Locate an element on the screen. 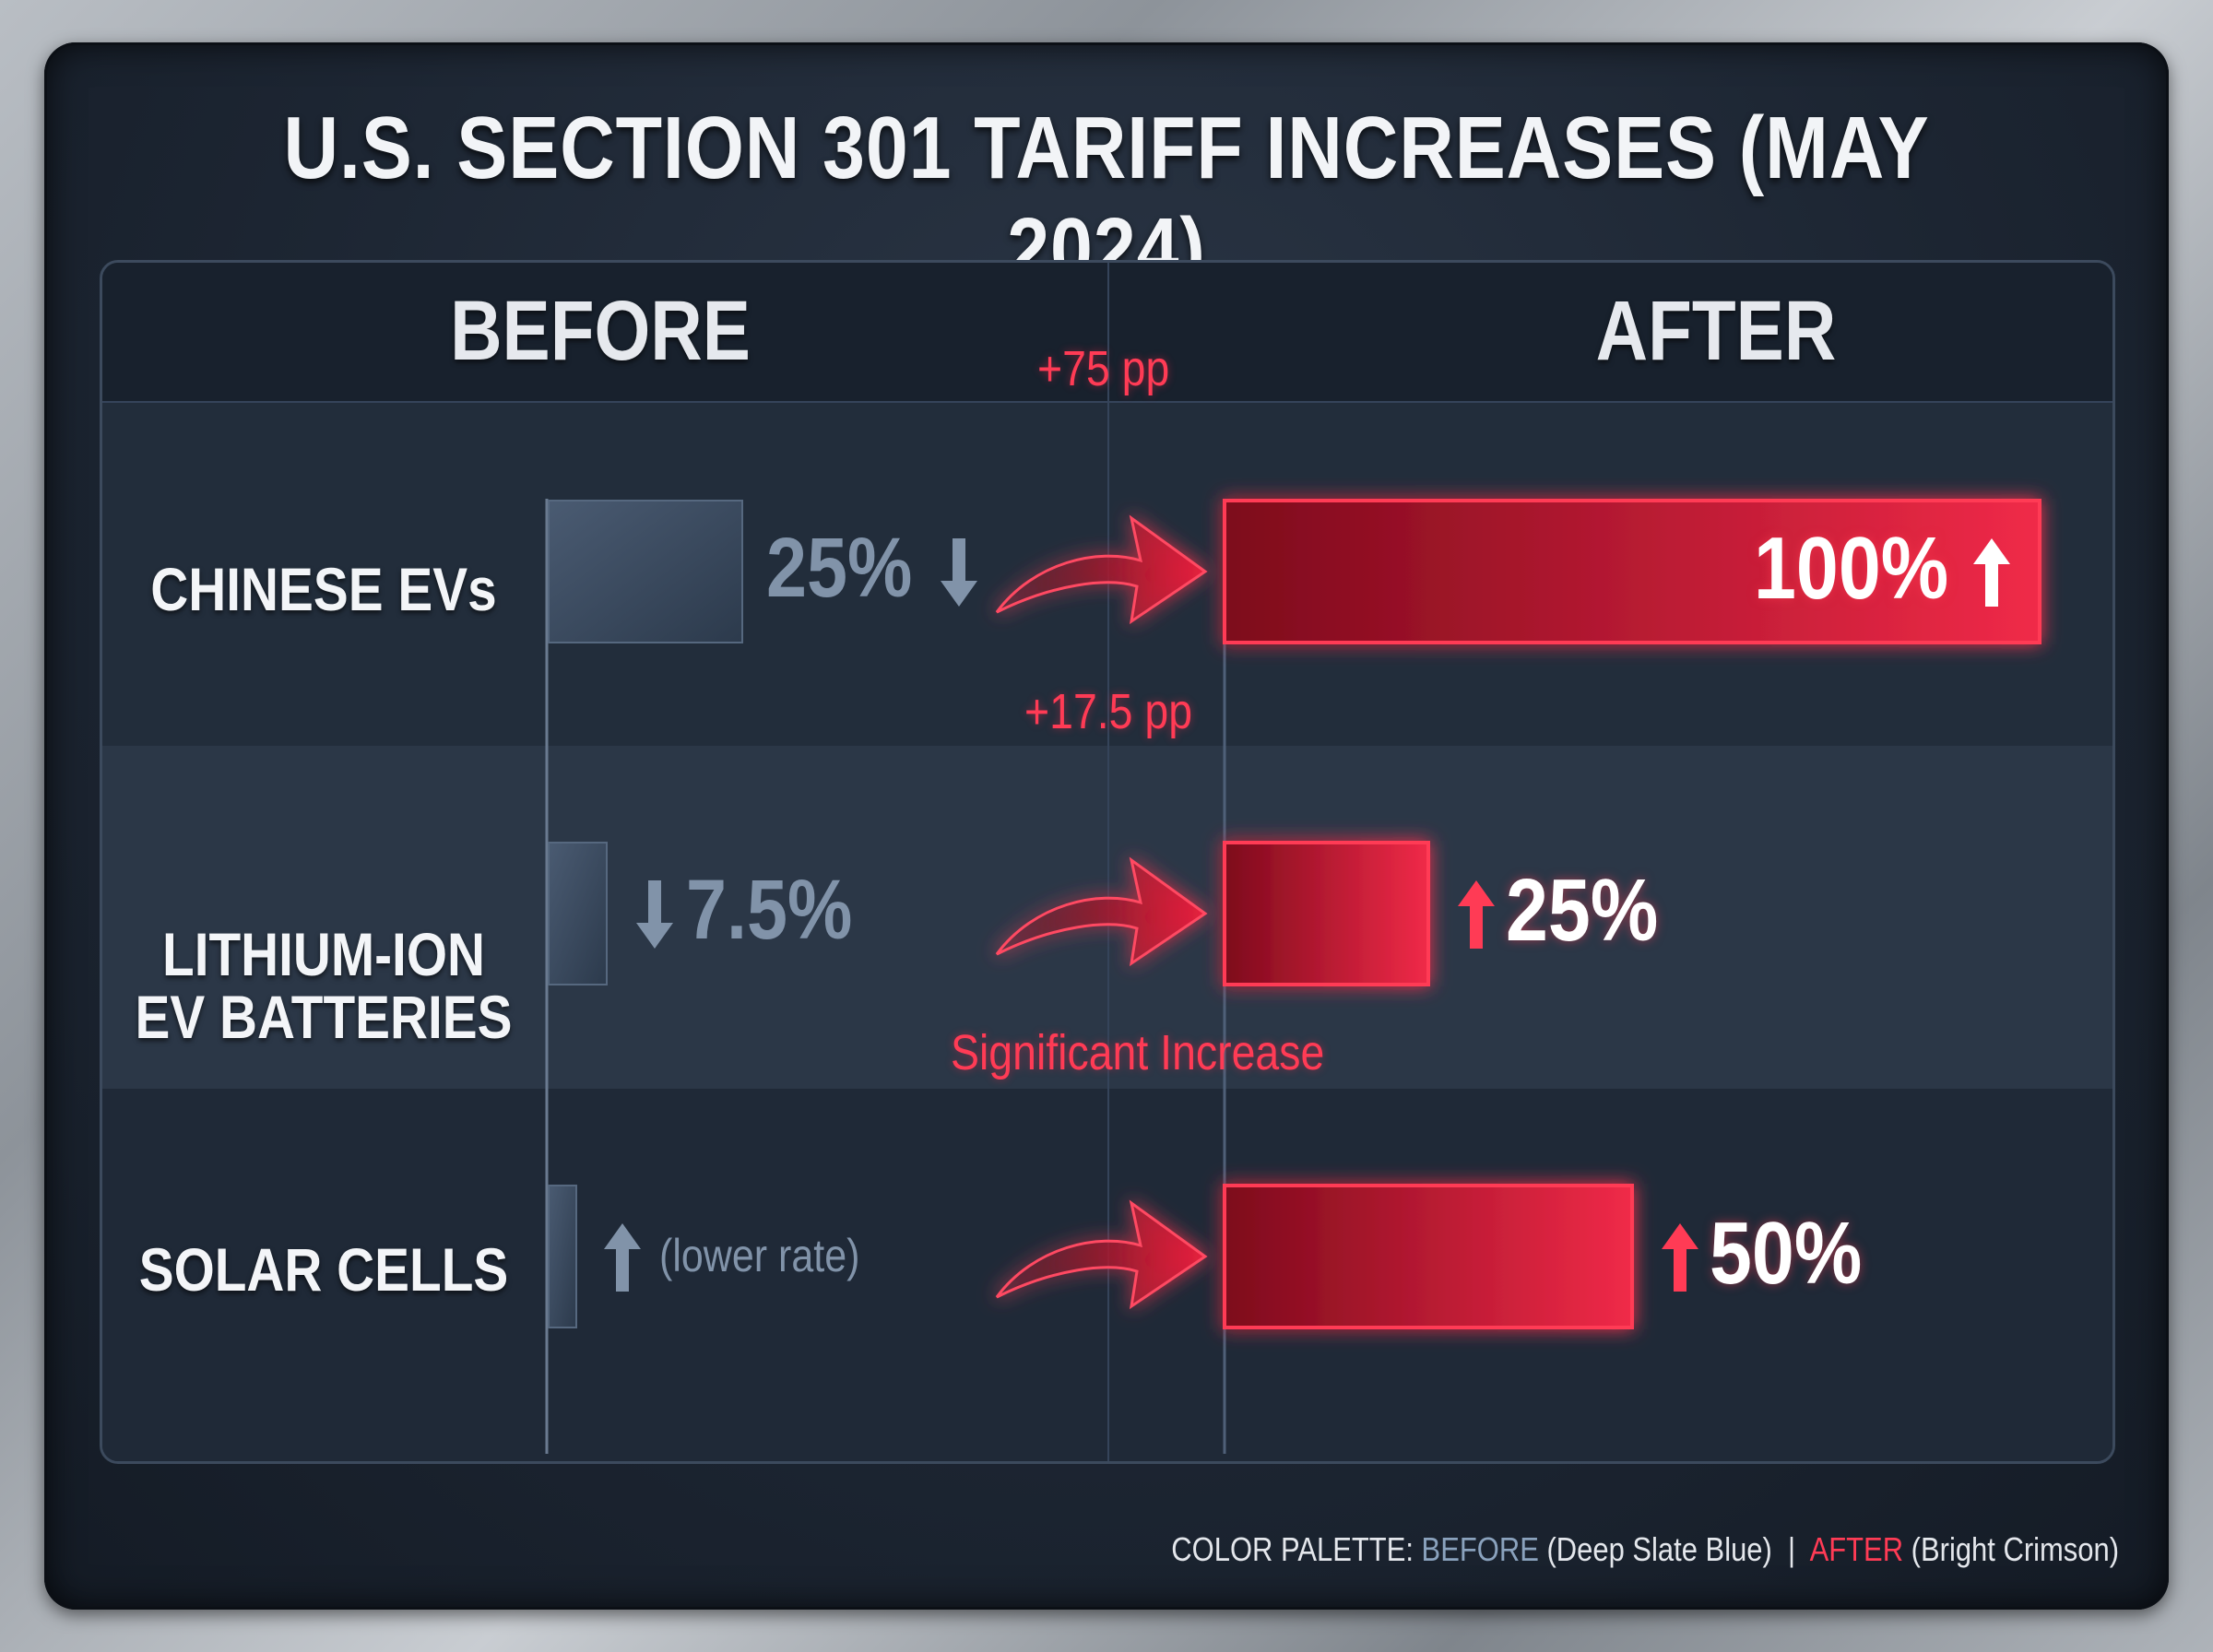 The height and width of the screenshot is (1652, 2213). legend-prefix: COLOR PALETTE: is located at coordinates (1296, 1549).